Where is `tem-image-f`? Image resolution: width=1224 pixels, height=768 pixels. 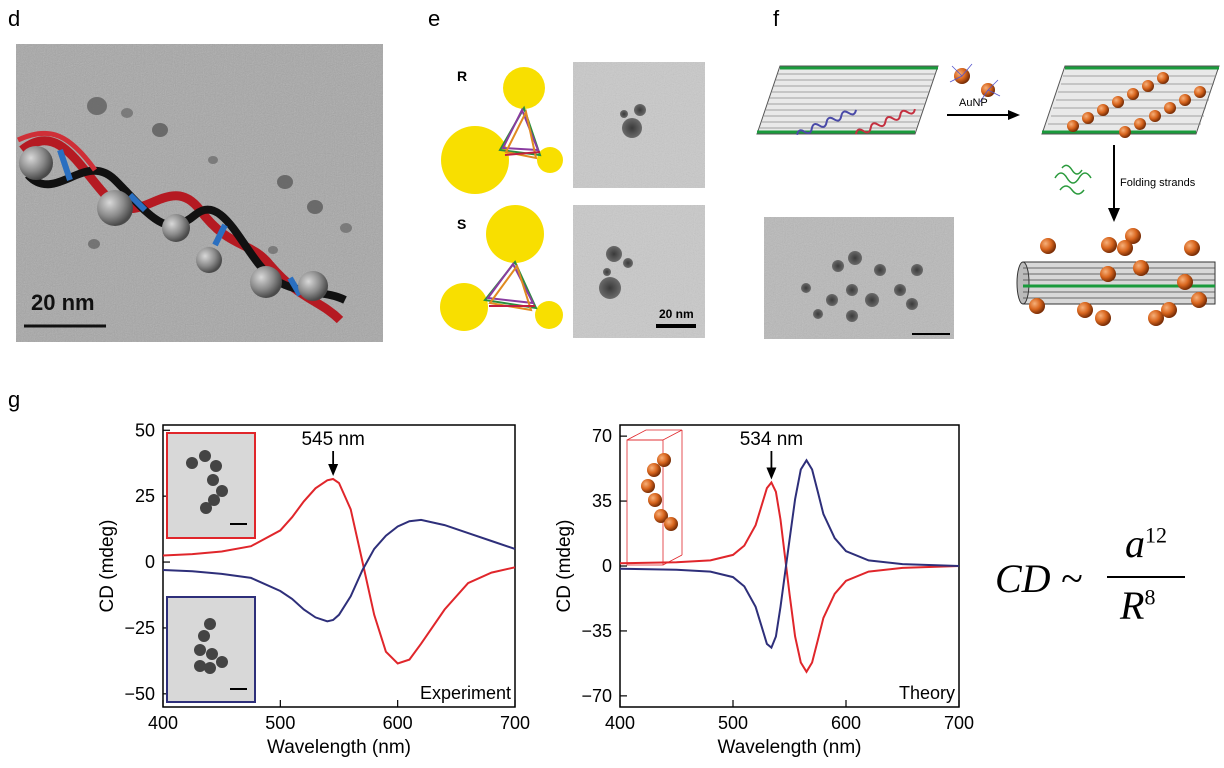 tem-image-f is located at coordinates (859, 278).